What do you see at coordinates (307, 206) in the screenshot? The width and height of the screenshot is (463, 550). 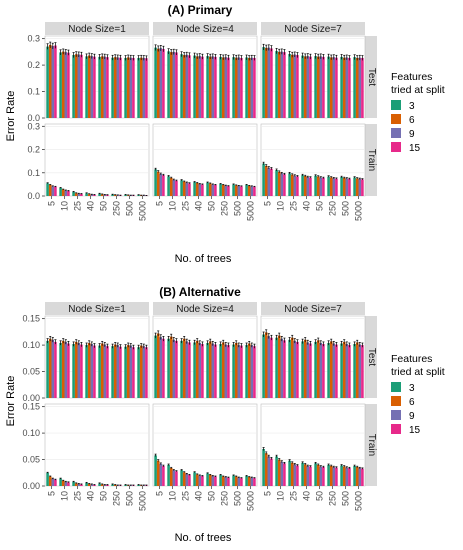 I see `x-tick-label: 40` at bounding box center [307, 206].